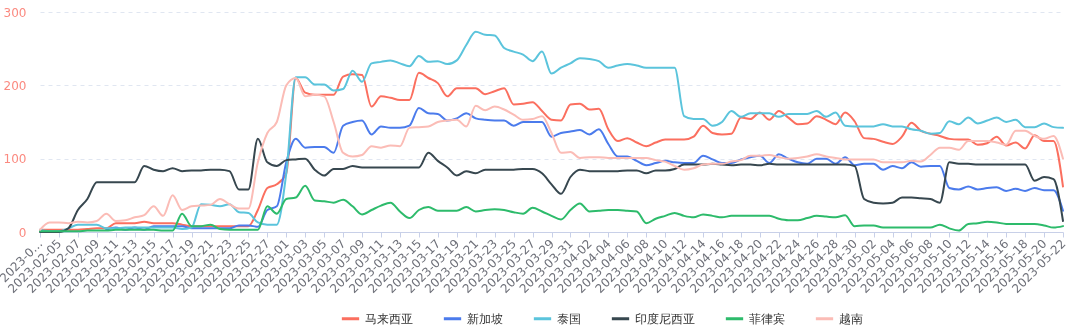  I want to click on y-tick-label: 100, so click(15, 159).